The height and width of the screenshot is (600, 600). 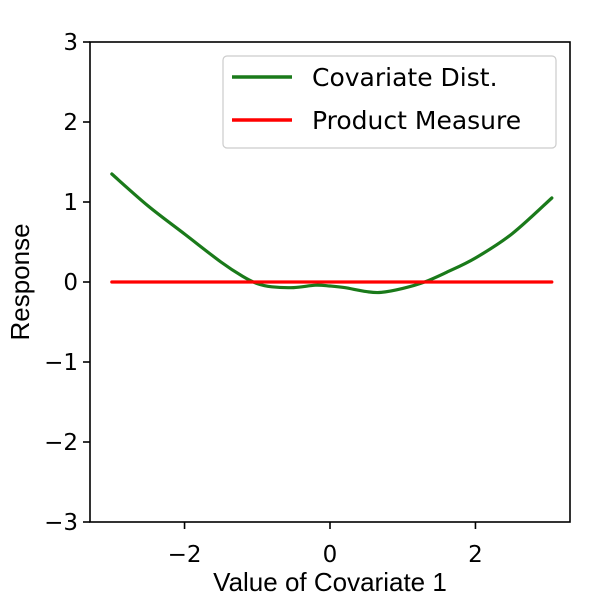 I want to click on y-tick-label: −1, so click(x=61, y=363).